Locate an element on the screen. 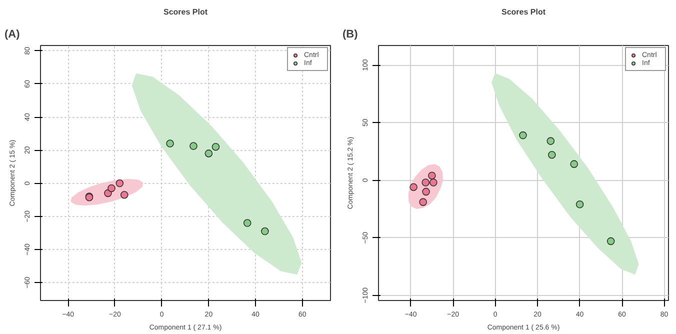  text: (A) is located at coordinates (12, 34).